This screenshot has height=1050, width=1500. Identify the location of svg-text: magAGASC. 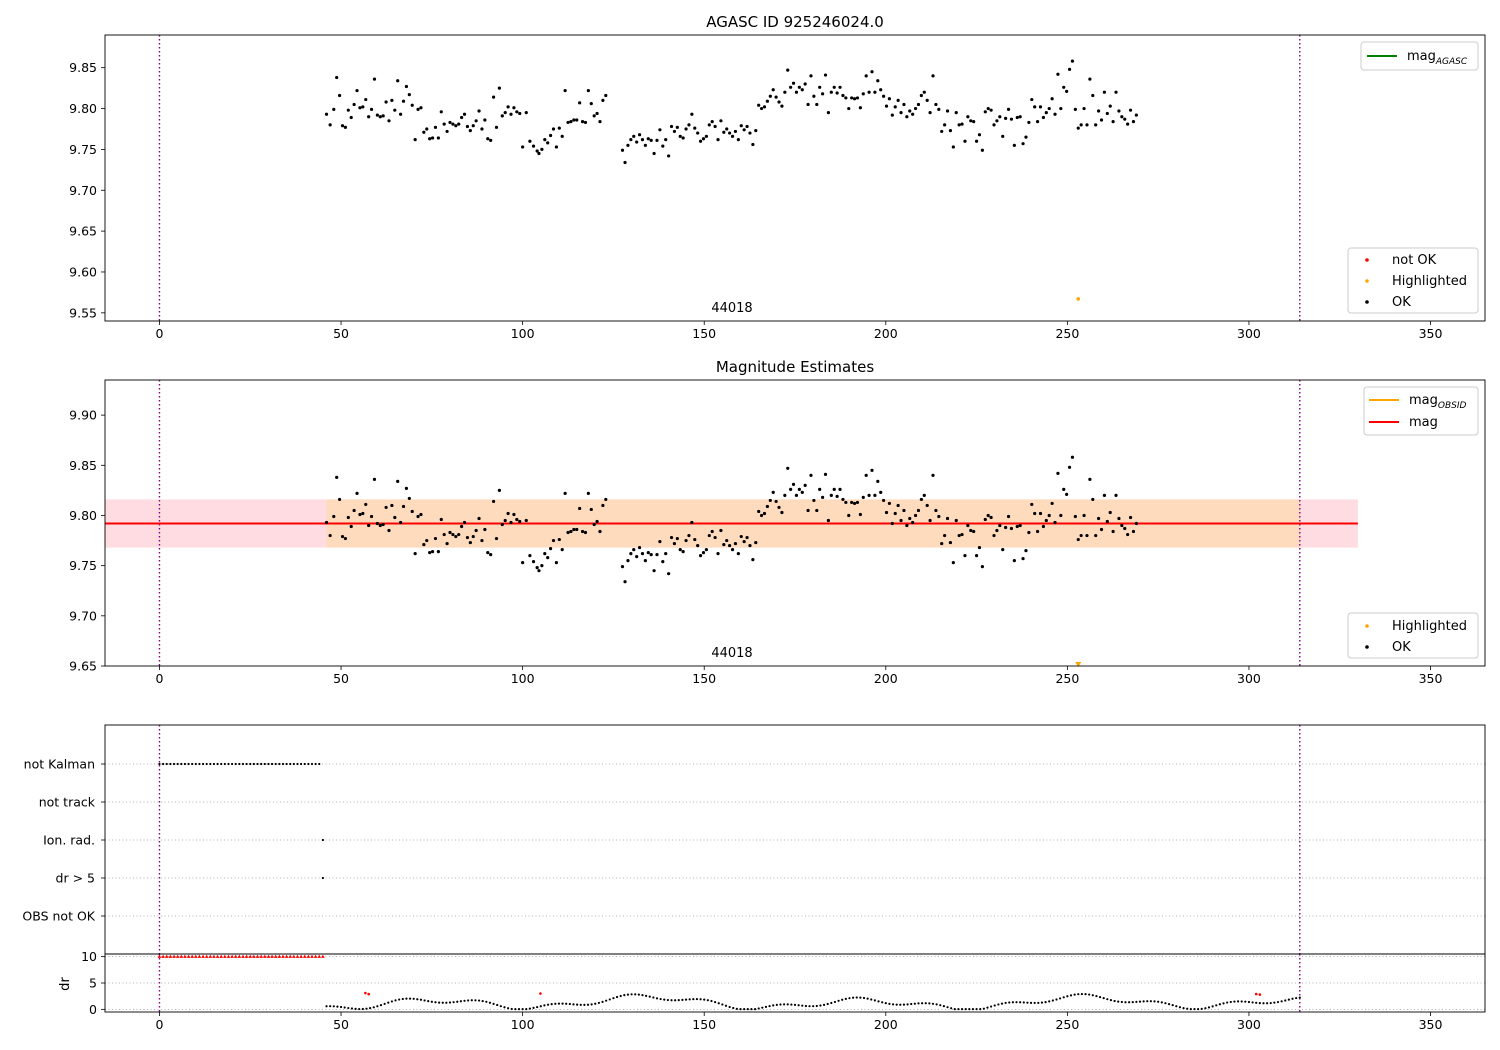
(1437, 58).